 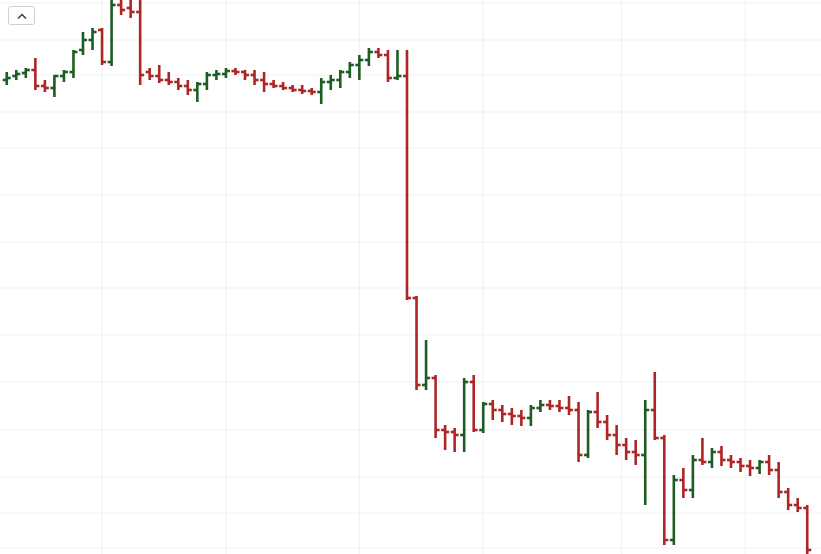 I want to click on collapse-button, so click(x=21, y=15).